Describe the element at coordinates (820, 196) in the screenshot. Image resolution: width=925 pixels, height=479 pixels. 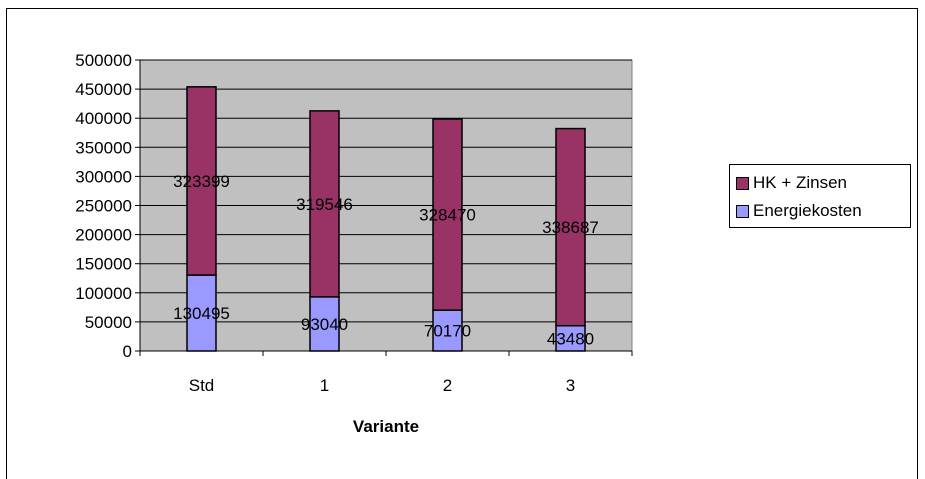
I see `legend: HK + Zinsen Energiekosten` at that location.